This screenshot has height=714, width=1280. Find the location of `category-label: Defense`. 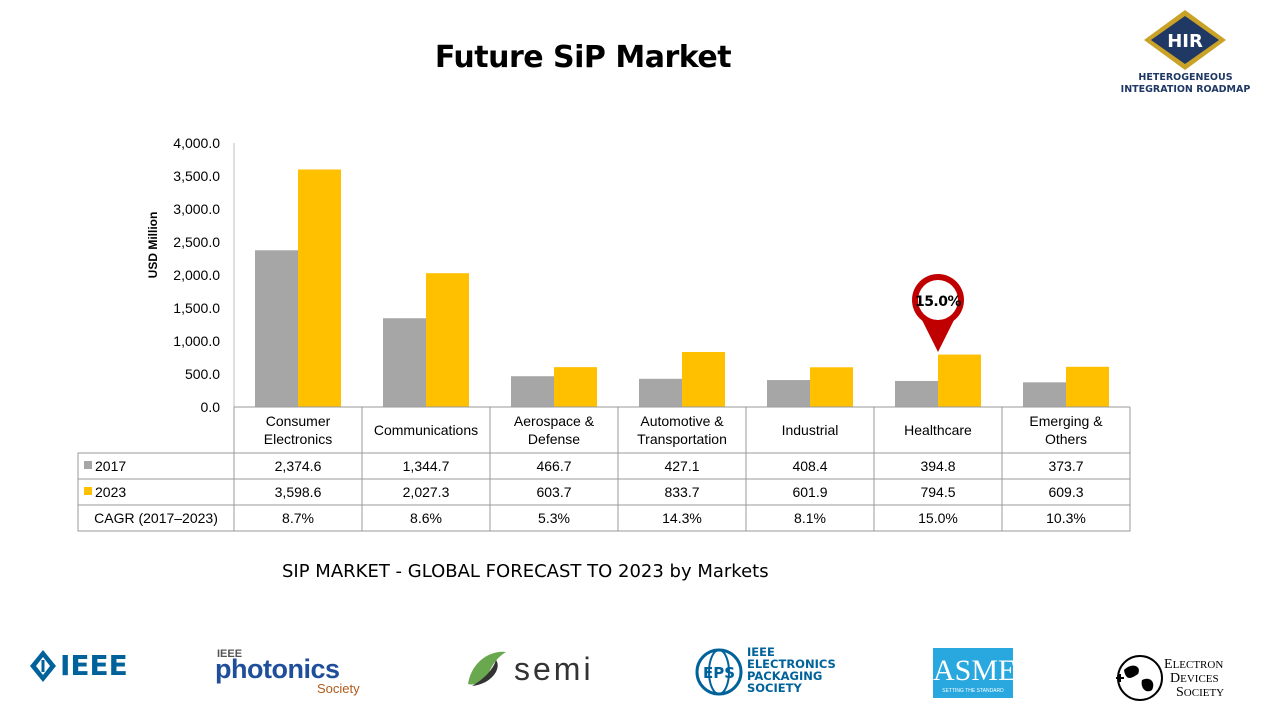

category-label: Defense is located at coordinates (554, 439).